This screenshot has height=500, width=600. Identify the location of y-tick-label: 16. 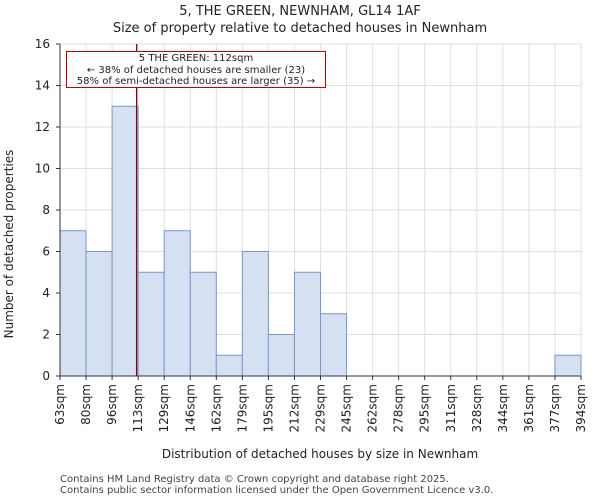
(42, 44).